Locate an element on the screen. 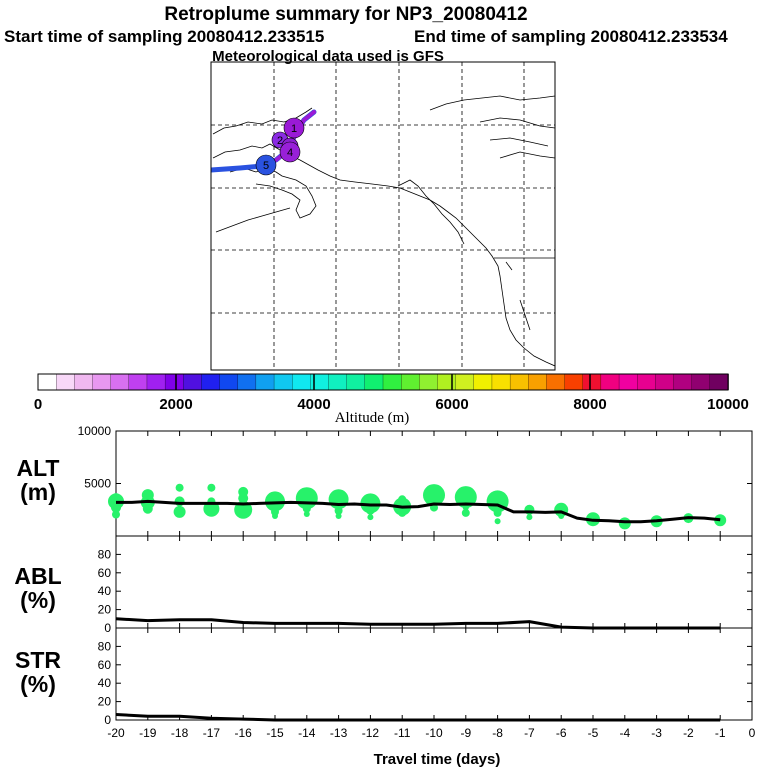 The width and height of the screenshot is (768, 768). colorbar-tick-label: 2000 is located at coordinates (175, 404).